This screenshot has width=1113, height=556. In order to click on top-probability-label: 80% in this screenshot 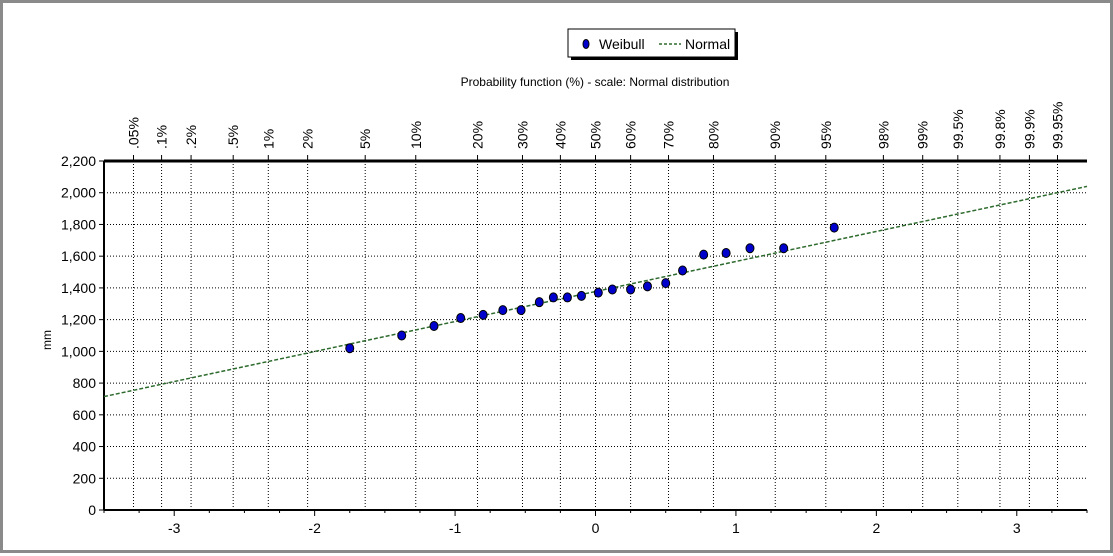, I will do `click(713, 135)`.